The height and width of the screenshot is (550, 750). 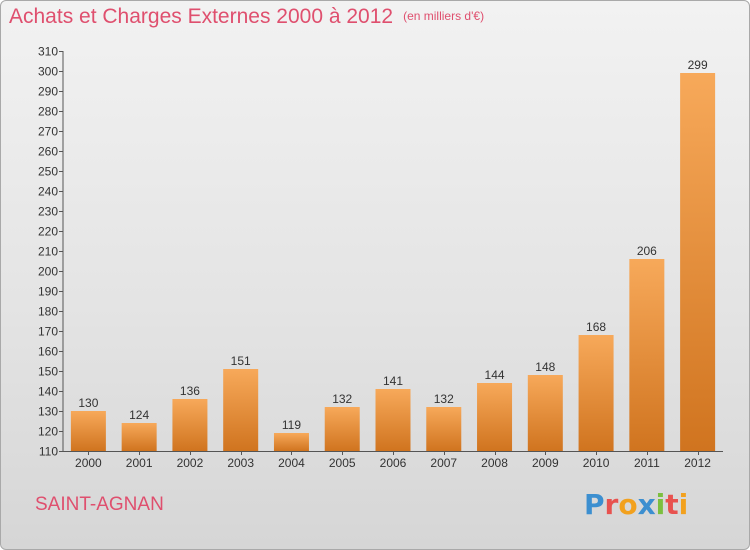 I want to click on bar-2004, so click(x=291, y=442).